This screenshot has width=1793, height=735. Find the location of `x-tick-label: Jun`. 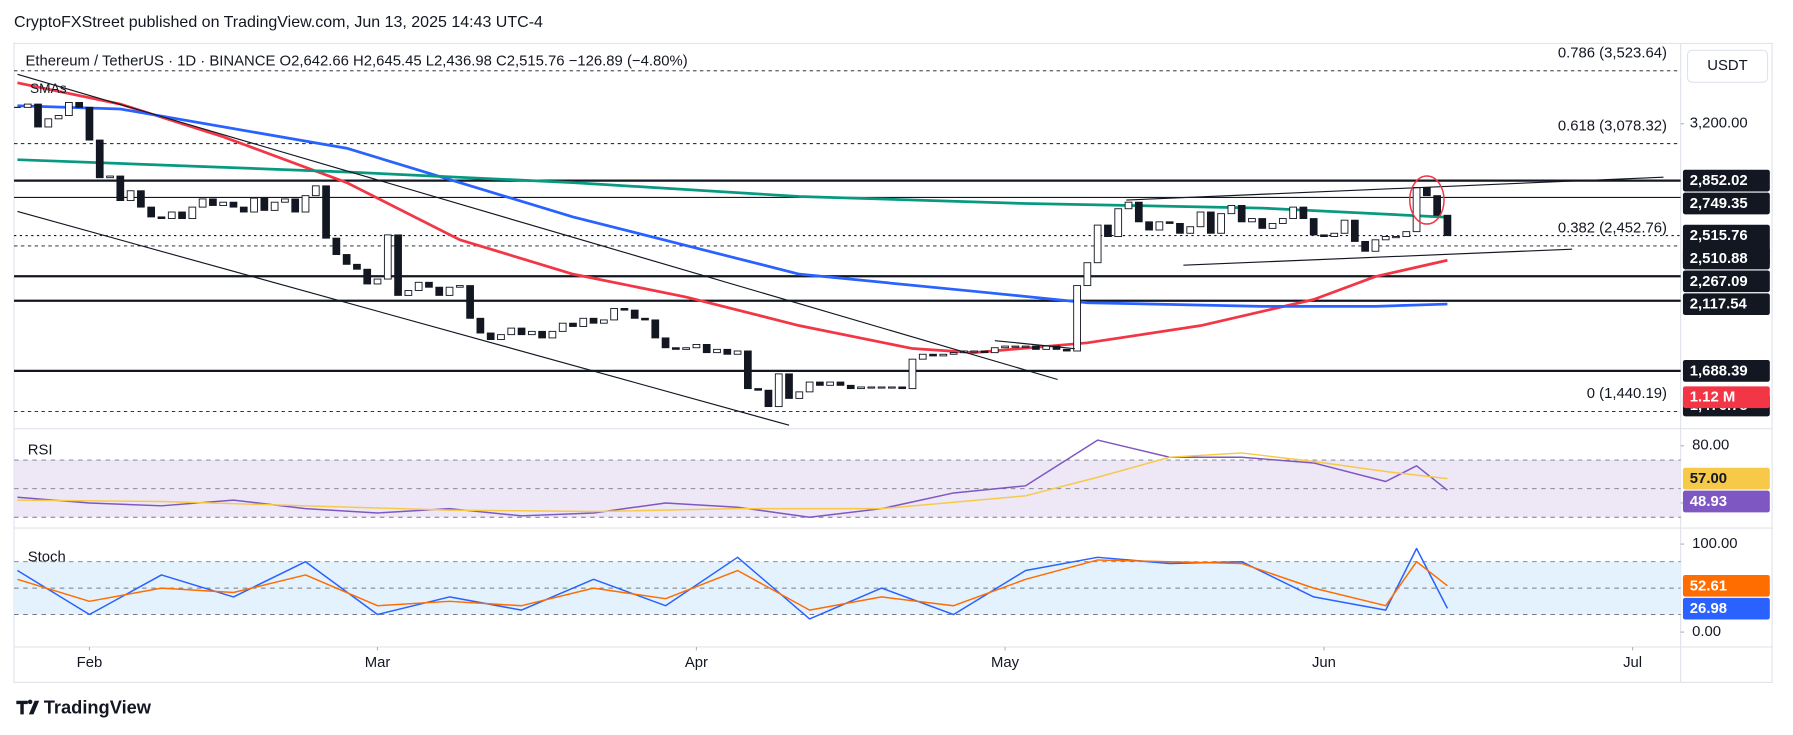

x-tick-label: Jun is located at coordinates (1324, 663).